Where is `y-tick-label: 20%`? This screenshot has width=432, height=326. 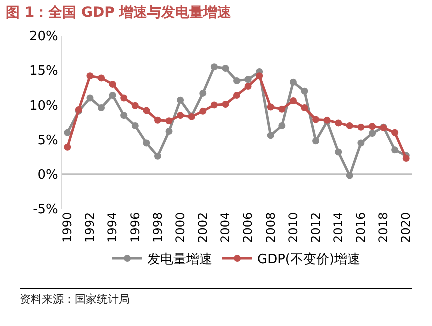
y-tick-label: 20% is located at coordinates (43, 37).